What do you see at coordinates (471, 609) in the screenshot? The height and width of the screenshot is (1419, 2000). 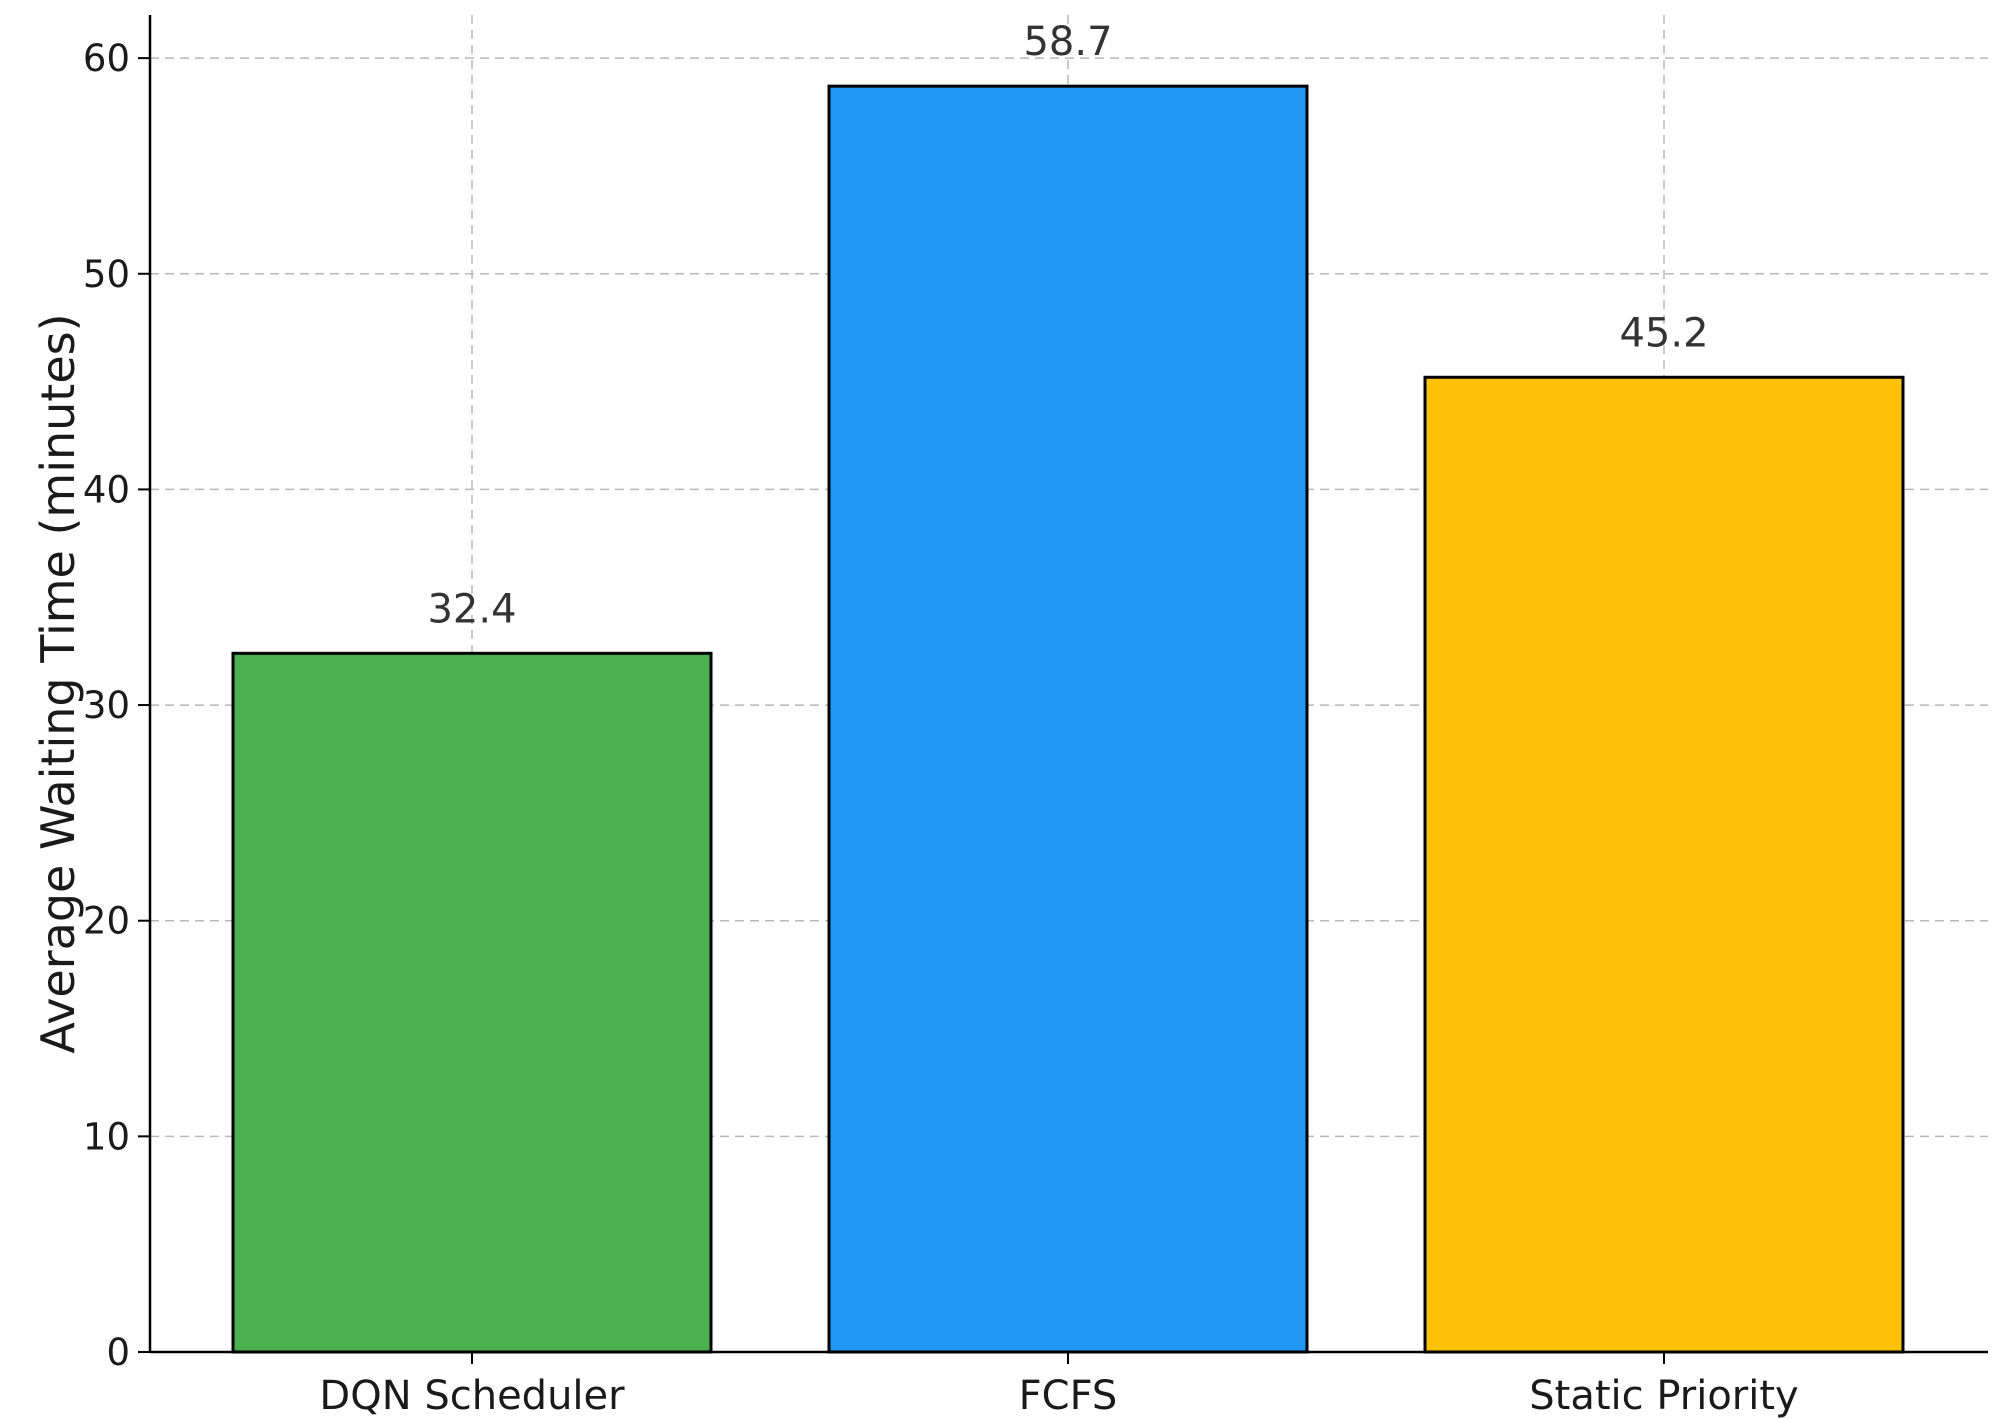 I see `bar-value-label: 32.4` at bounding box center [471, 609].